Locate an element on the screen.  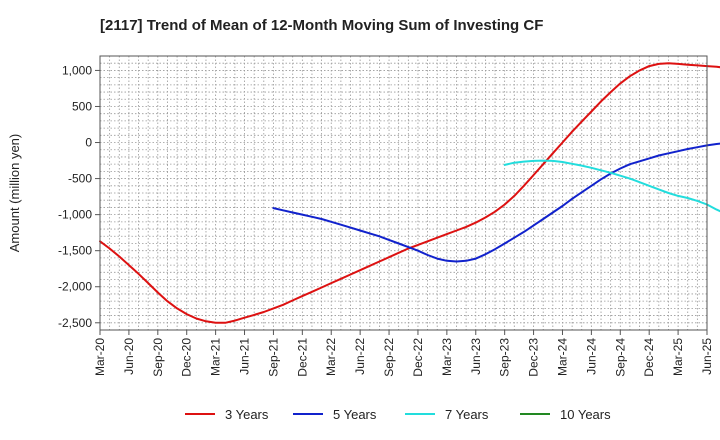
x-tick-label: Sep-24 is located at coordinates (620, 357).